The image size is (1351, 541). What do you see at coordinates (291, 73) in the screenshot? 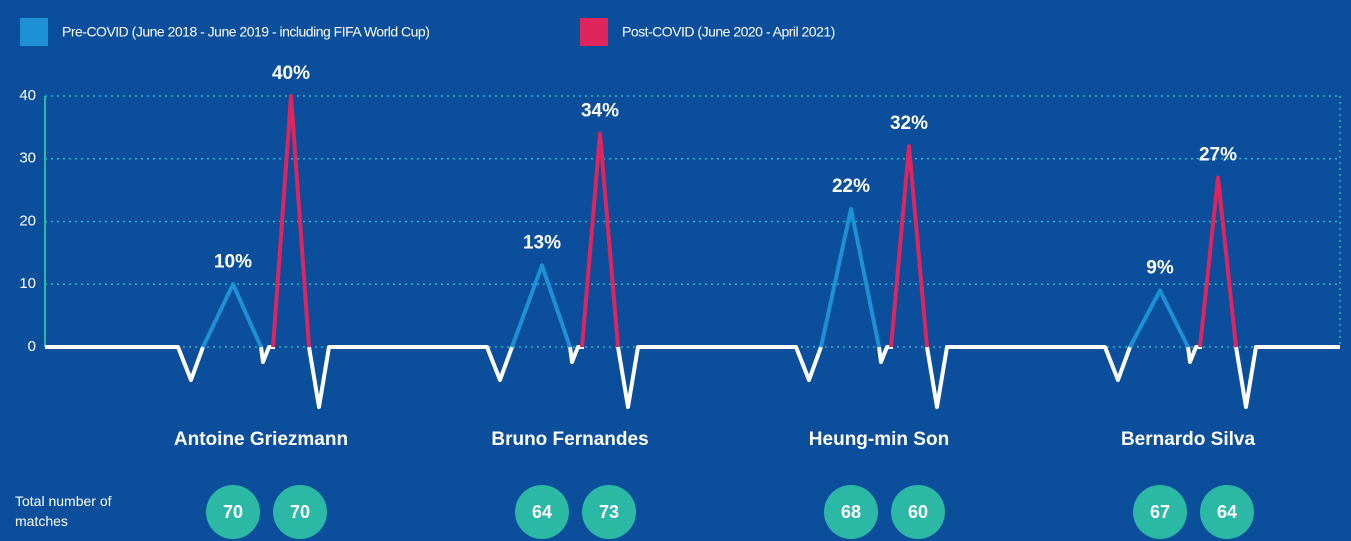
I see `value-label: 40%` at bounding box center [291, 73].